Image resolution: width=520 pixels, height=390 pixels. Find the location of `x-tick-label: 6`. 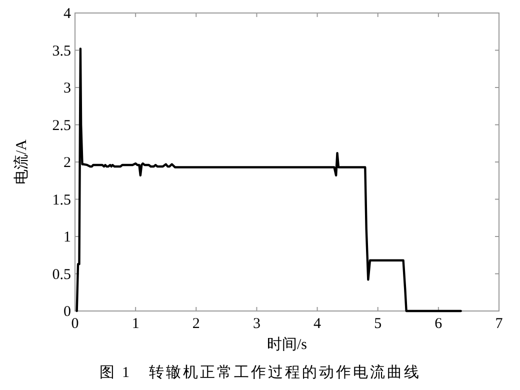

x-tick-label: 6 is located at coordinates (438, 324).